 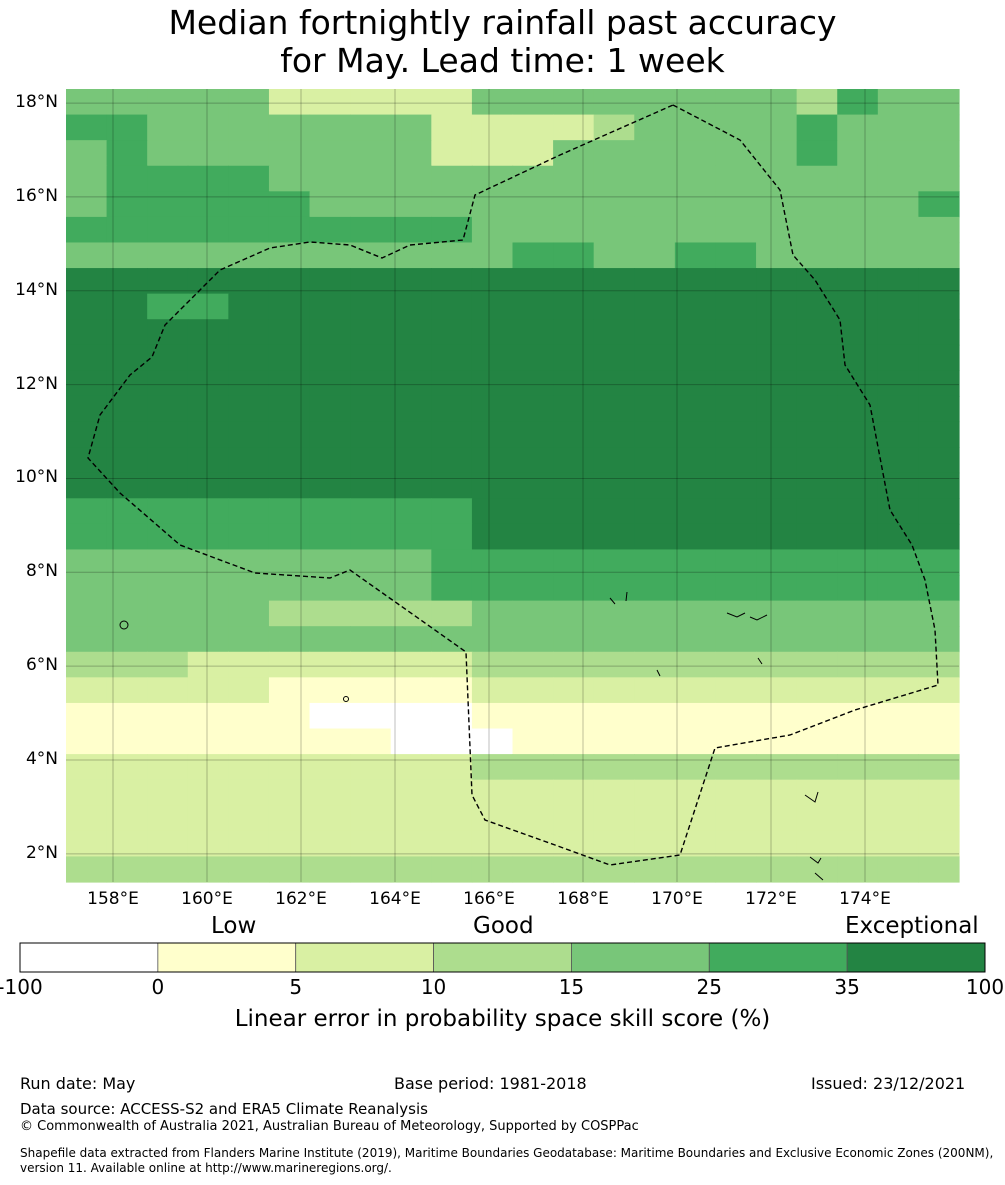 I want to click on base-period: Base period: 1981-2018, so click(x=490, y=1083).